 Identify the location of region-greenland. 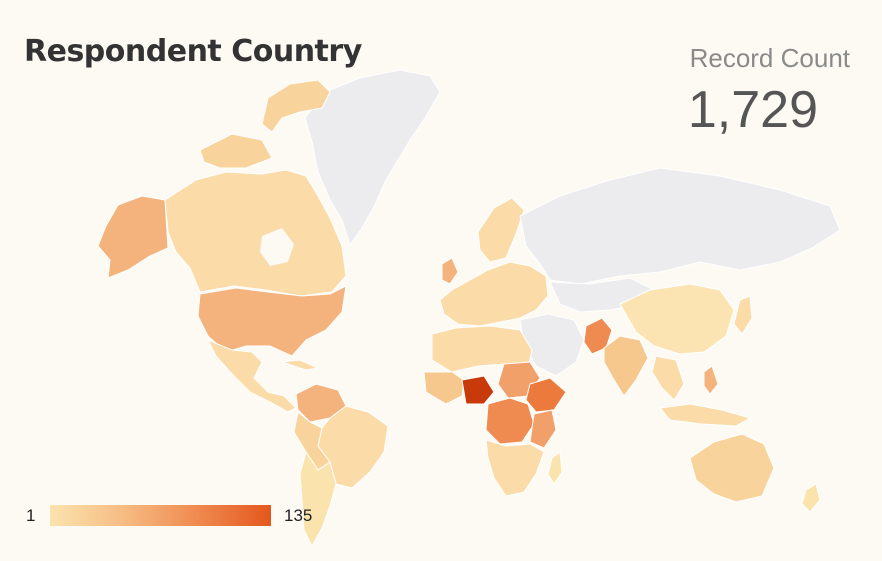
(372, 158).